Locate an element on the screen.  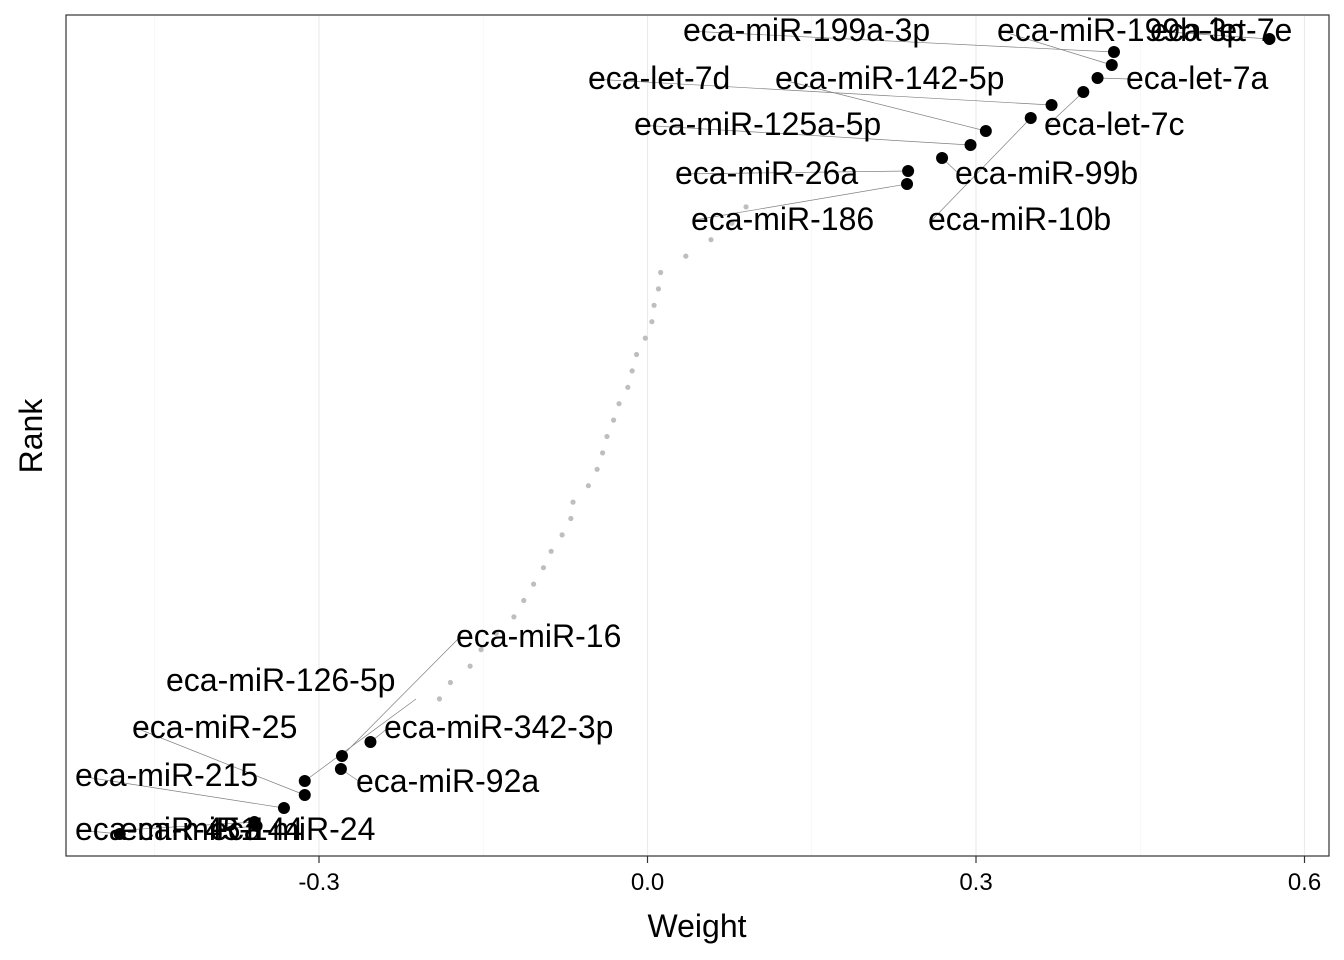
x-tick-label: 0.0 is located at coordinates (647, 882).